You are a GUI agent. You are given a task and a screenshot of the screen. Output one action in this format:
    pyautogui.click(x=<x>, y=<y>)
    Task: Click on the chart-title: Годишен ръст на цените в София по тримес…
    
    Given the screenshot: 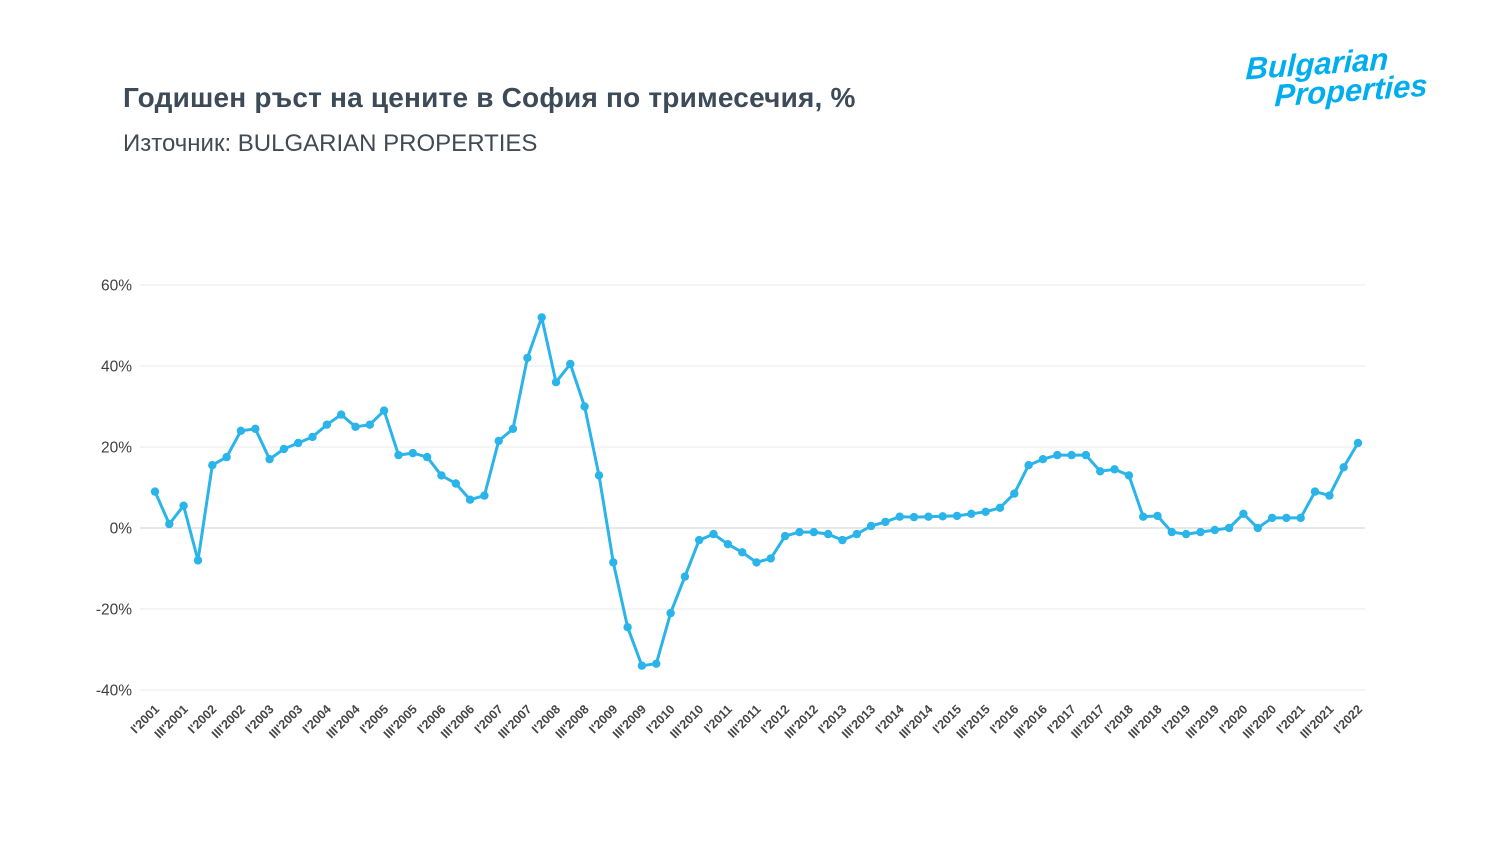 What is the action you would take?
    pyautogui.click(x=489, y=97)
    